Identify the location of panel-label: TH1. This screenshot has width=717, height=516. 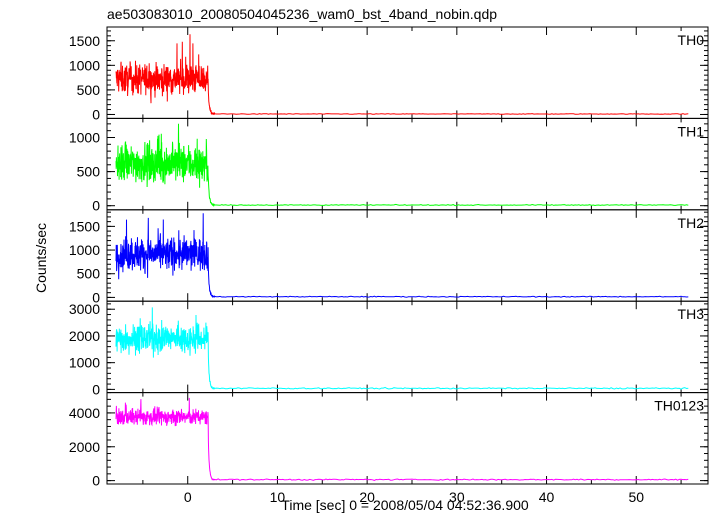
(691, 131).